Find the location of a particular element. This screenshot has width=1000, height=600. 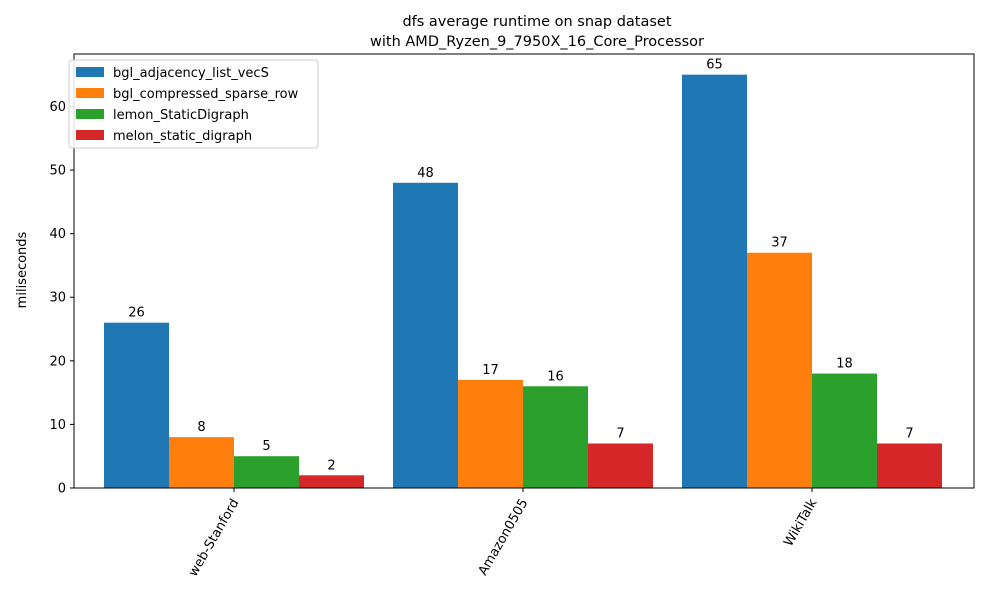

y-tick-label-50: 50 is located at coordinates (57, 171).